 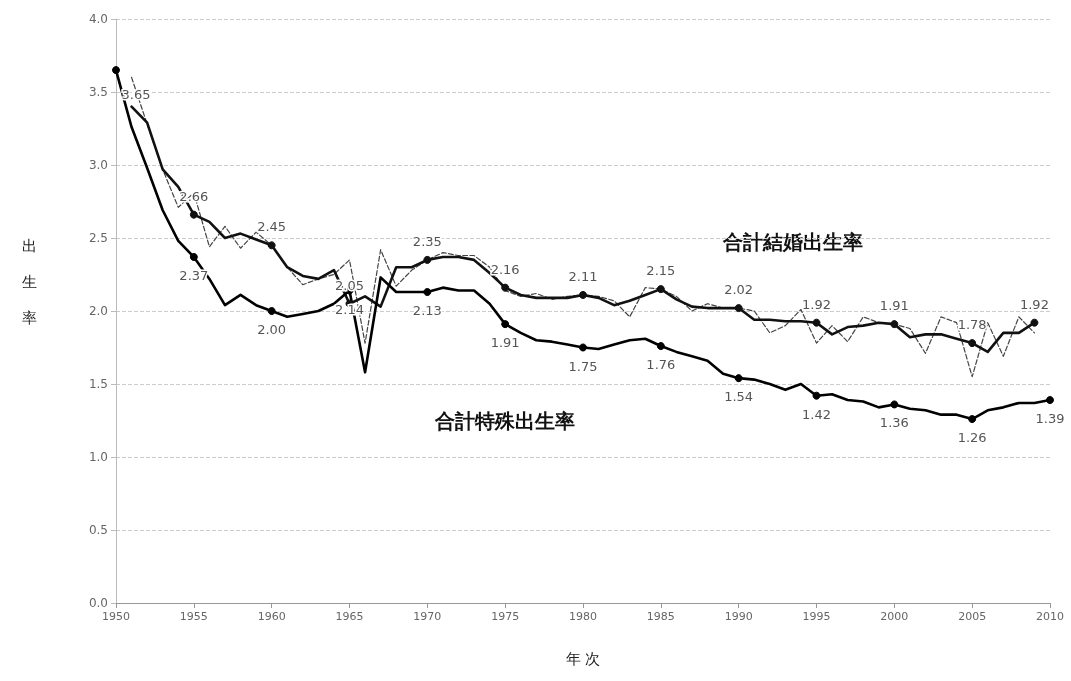 I want to click on y-tick-label: 1.5, so click(x=98, y=384).